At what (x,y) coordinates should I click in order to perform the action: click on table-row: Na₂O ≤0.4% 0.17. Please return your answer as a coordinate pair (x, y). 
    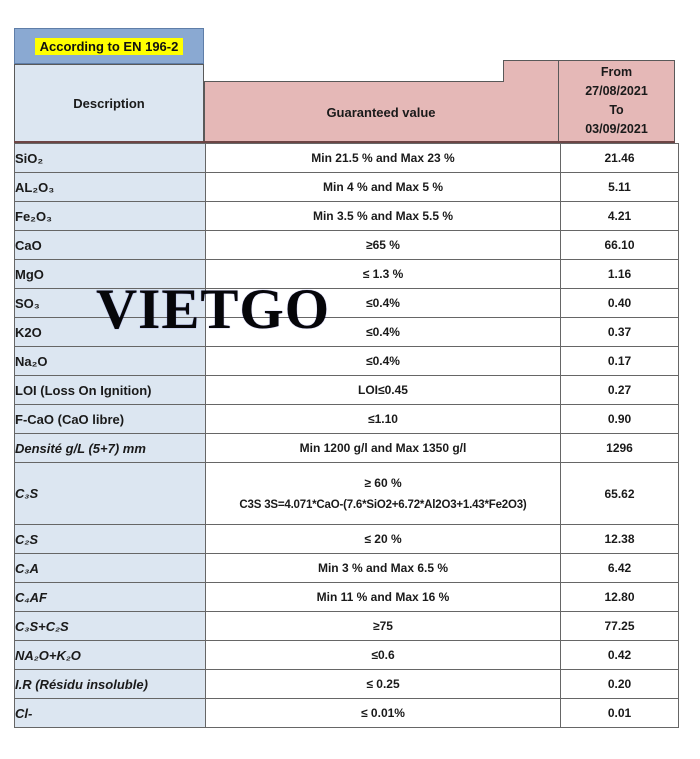
    Looking at the image, I should click on (346, 361).